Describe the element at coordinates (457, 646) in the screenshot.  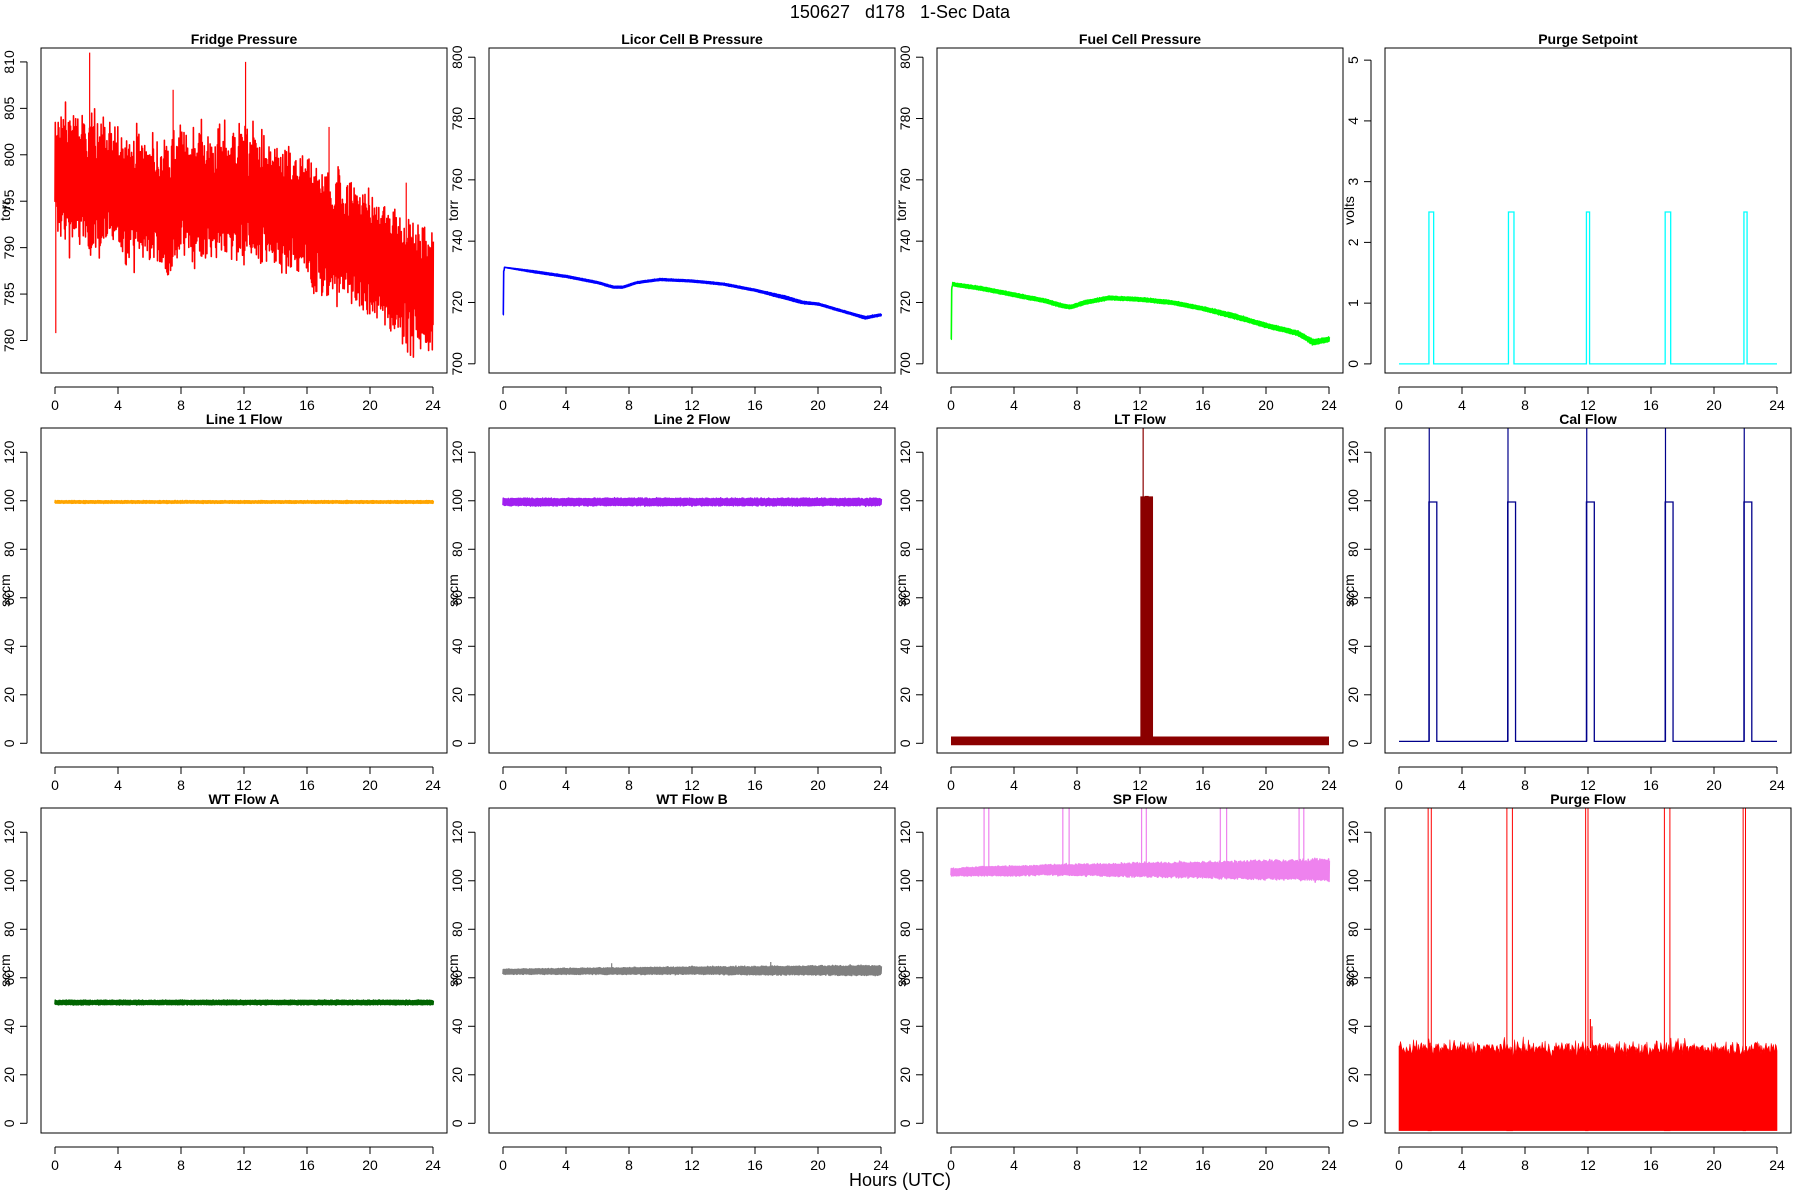
I see `y-tick-label: 40` at that location.